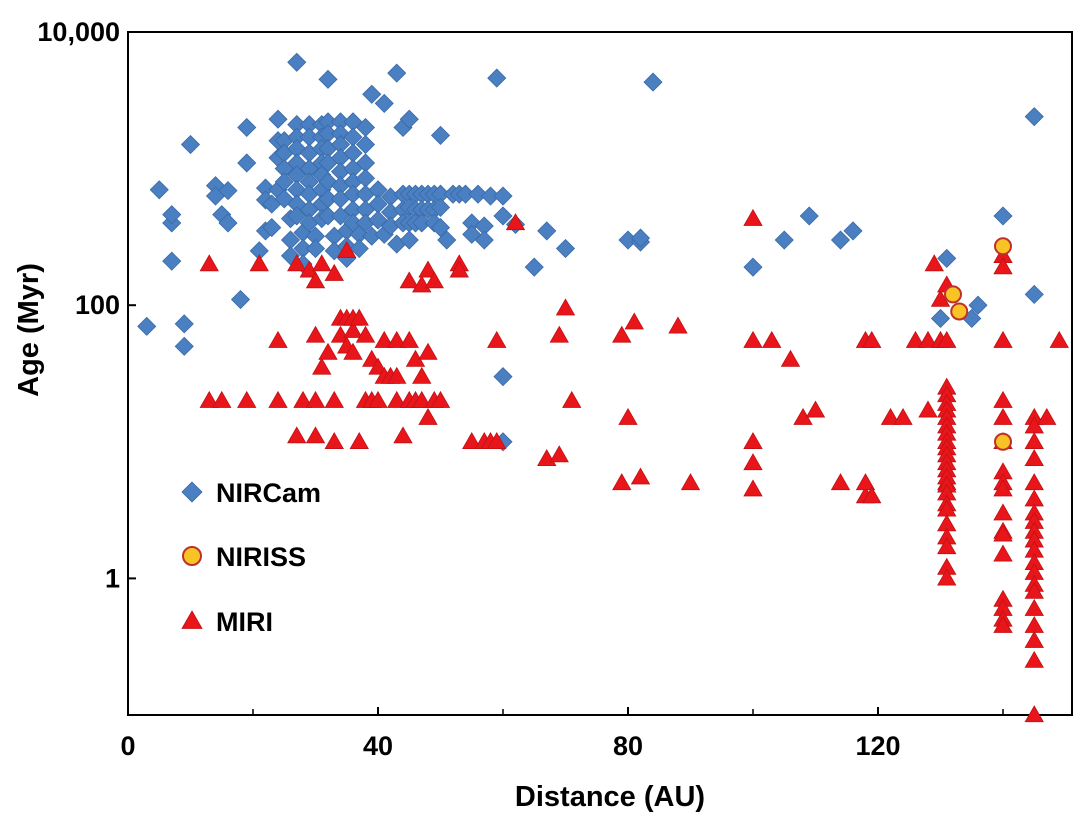  Describe the element at coordinates (192, 492) in the screenshot. I see `legend-nircam-marker` at that location.